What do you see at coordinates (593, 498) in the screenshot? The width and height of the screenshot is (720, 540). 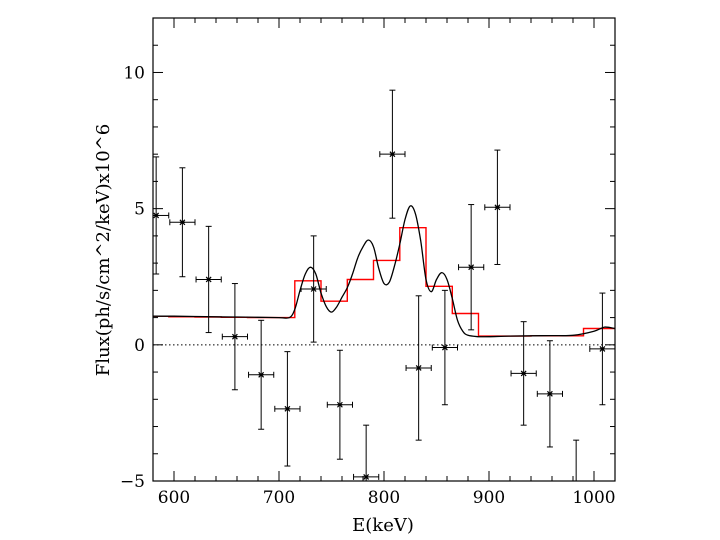 I see `x-tick-label: 1000` at bounding box center [593, 498].